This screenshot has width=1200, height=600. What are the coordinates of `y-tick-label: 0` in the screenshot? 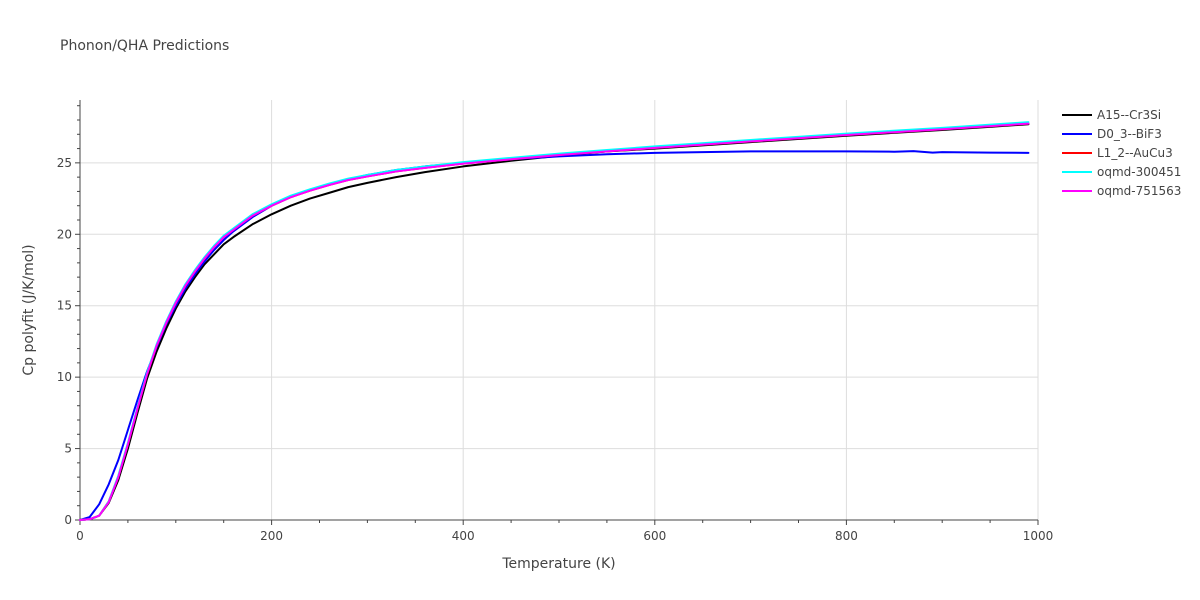 It's located at (68, 520).